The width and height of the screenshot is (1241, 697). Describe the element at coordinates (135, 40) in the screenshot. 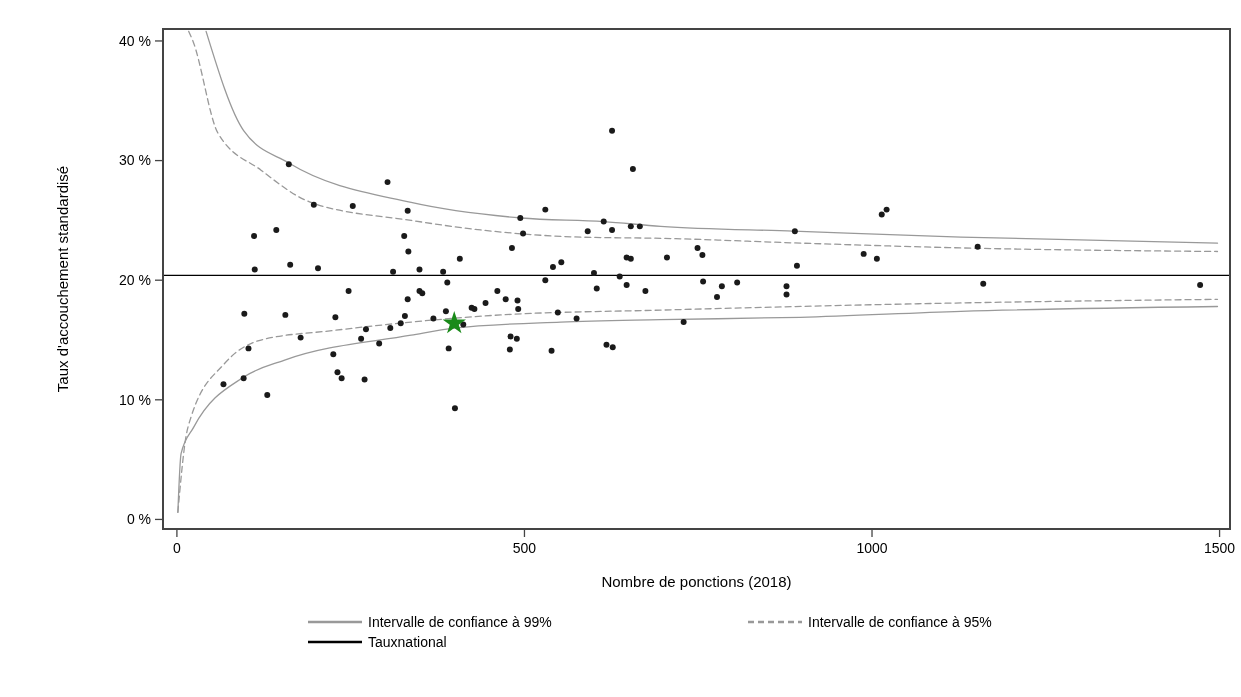

I see `y-tick-label: 40 %` at that location.